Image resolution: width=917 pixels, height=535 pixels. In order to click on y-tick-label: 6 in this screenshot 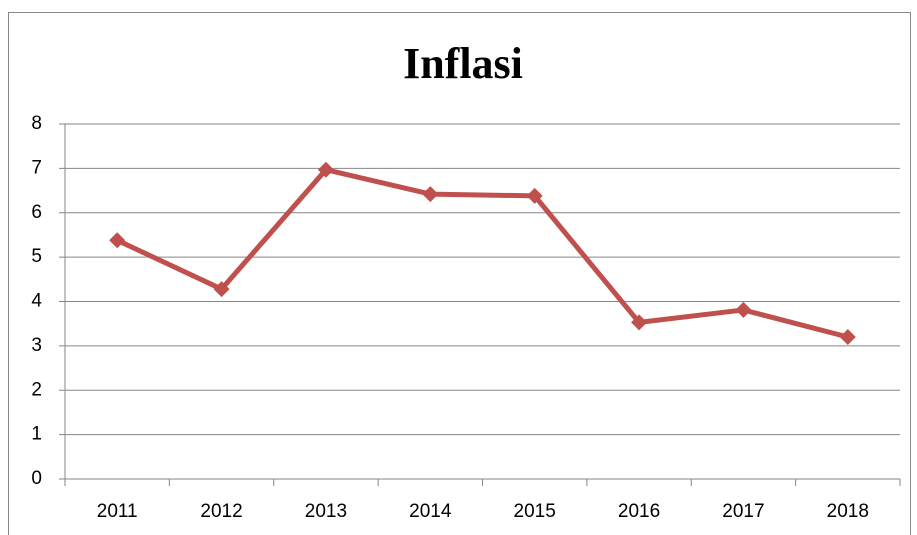, I will do `click(36, 212)`.